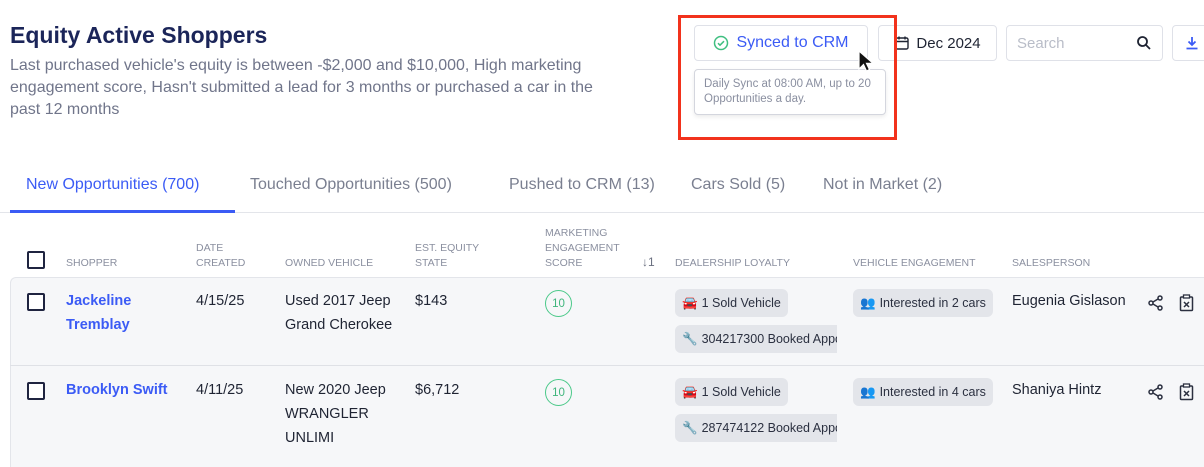 The image size is (1204, 467). I want to click on row-divider, so click(607, 365).